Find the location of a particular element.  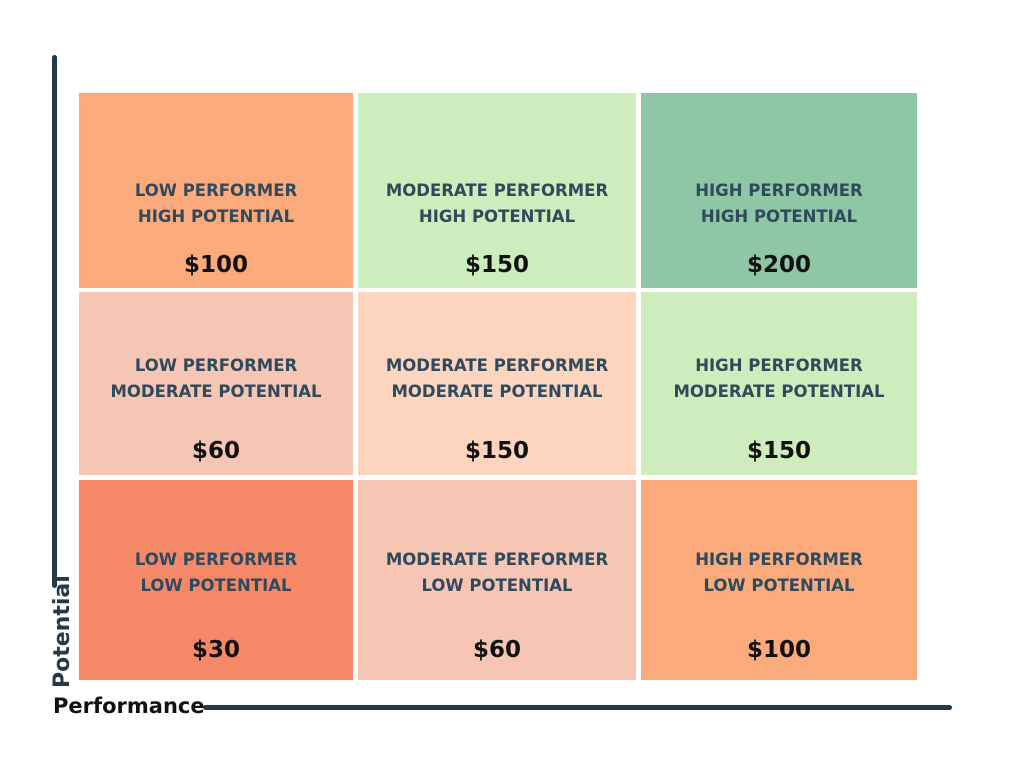

x-axis-line is located at coordinates (577, 707).